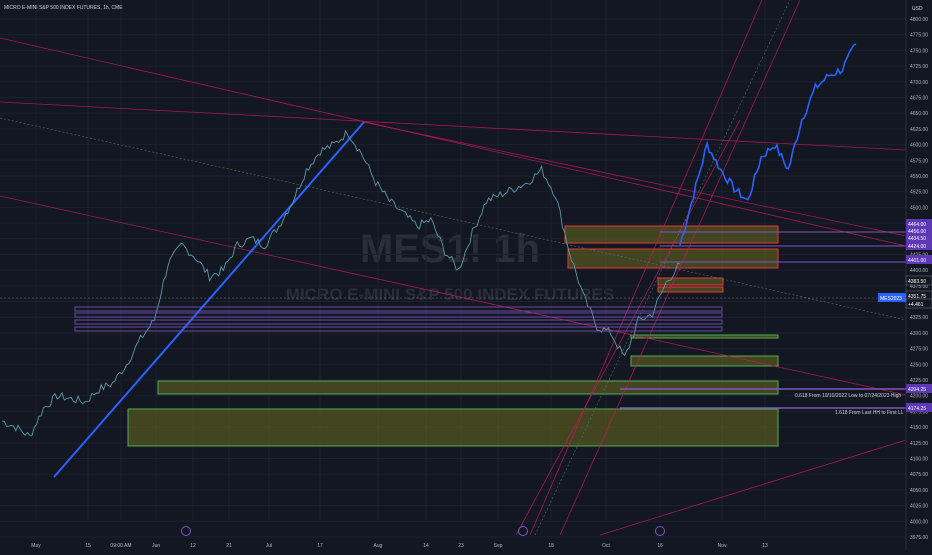 The width and height of the screenshot is (932, 555). I want to click on price-tag-label: 4456.00, so click(917, 232).